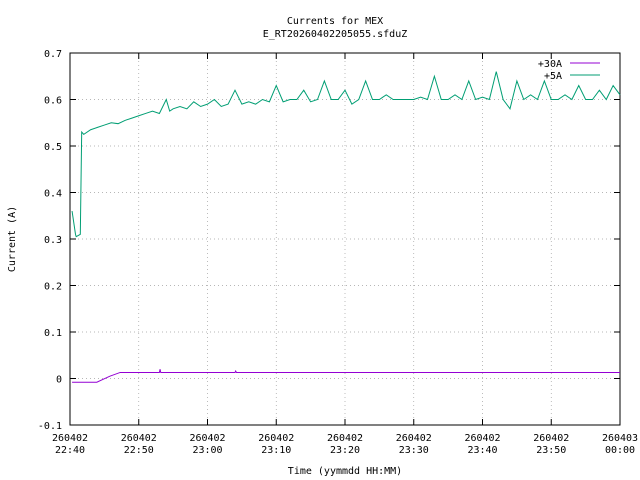 The image size is (640, 480). Describe the element at coordinates (139, 444) in the screenshot. I see `x-tick-label: 260402 22:50` at that location.